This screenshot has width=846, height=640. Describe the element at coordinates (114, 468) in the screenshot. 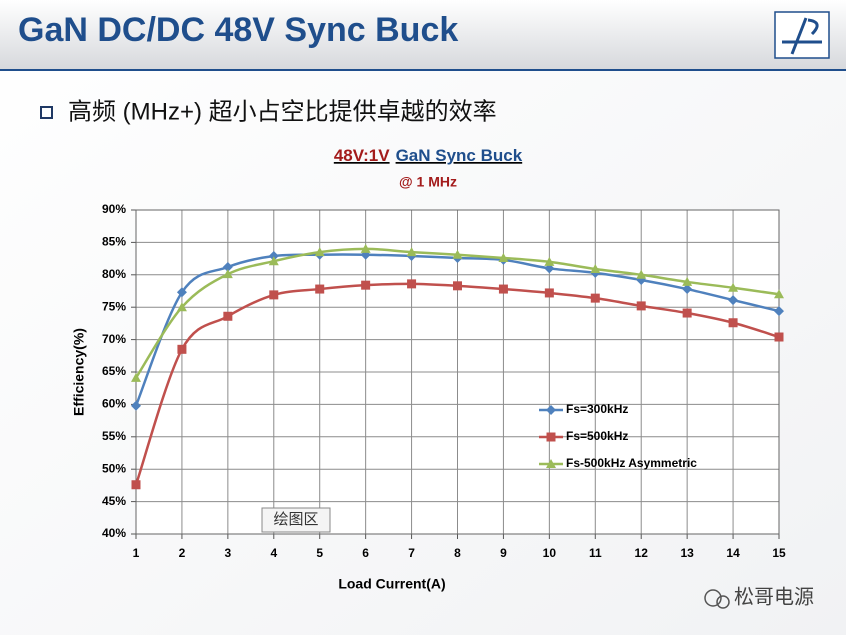

I see `y-tick-label: 50%` at that location.